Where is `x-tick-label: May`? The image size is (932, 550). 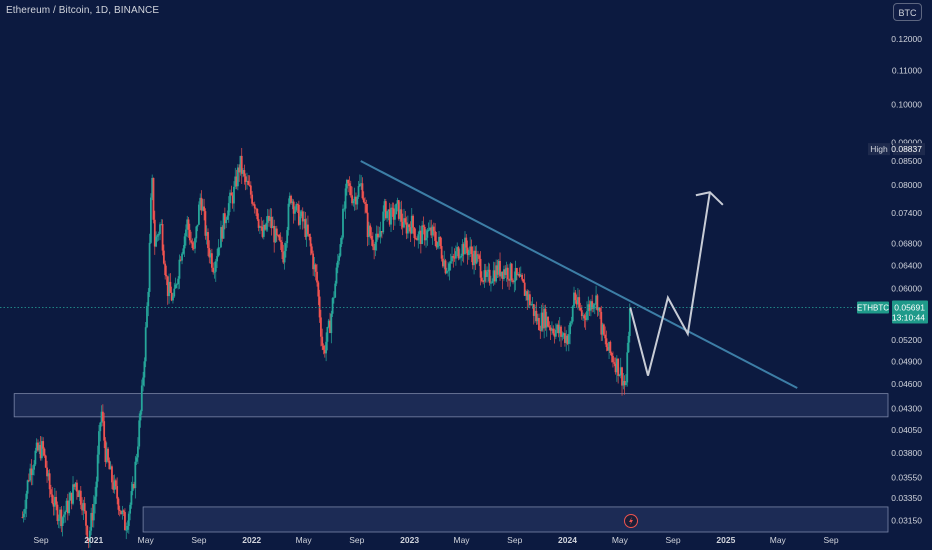
x-tick-label: May is located at coordinates (461, 540).